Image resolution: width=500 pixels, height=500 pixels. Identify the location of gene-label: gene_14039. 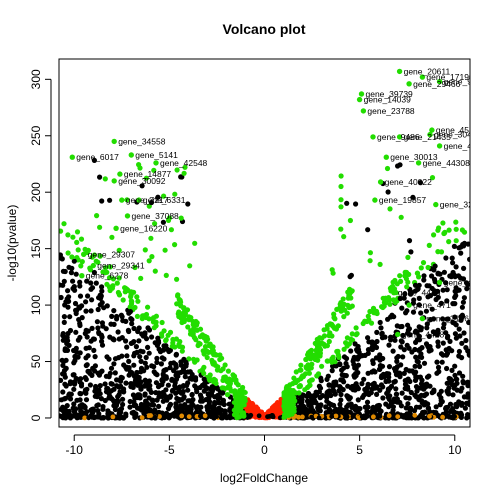
(388, 100).